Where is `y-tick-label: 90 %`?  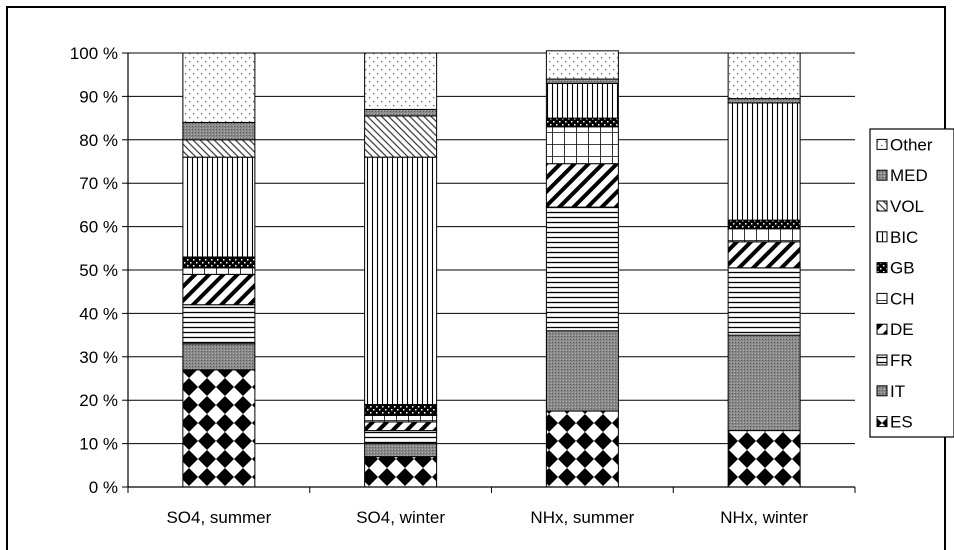
y-tick-label: 90 % is located at coordinates (98, 96).